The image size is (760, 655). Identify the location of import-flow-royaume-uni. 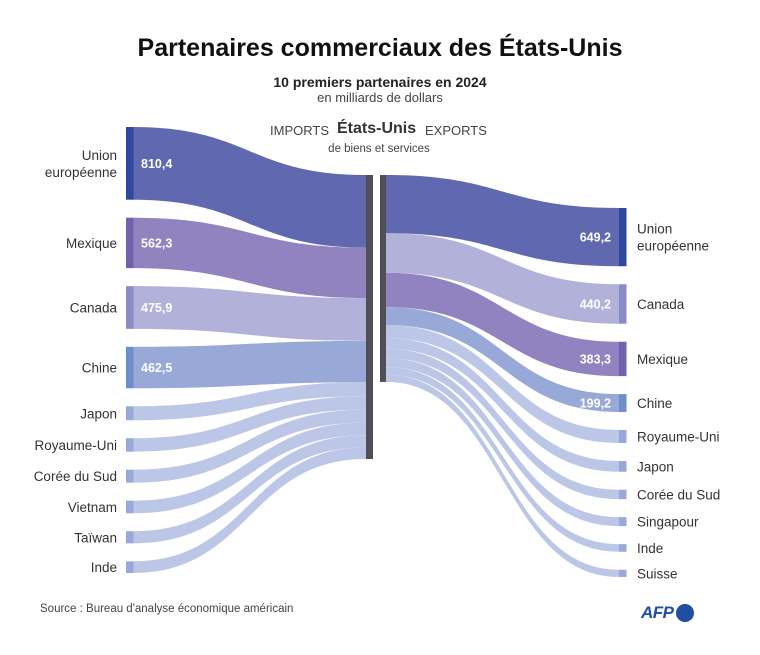
(249, 424).